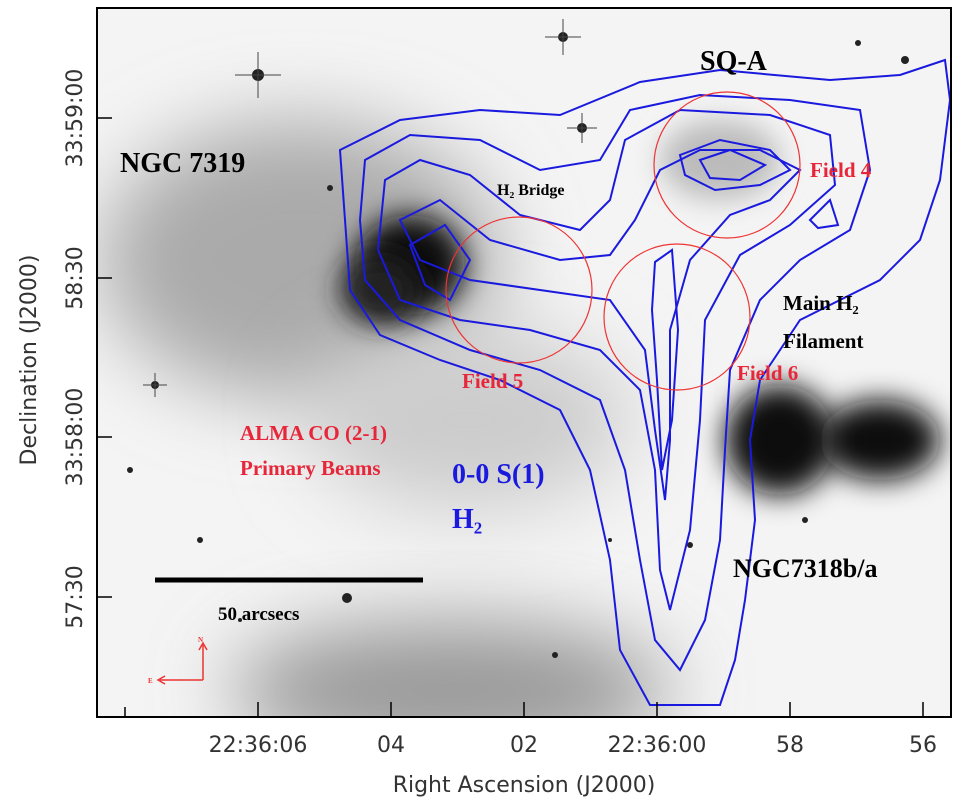  What do you see at coordinates (467, 519) in the screenshot?
I see `label: H₂` at bounding box center [467, 519].